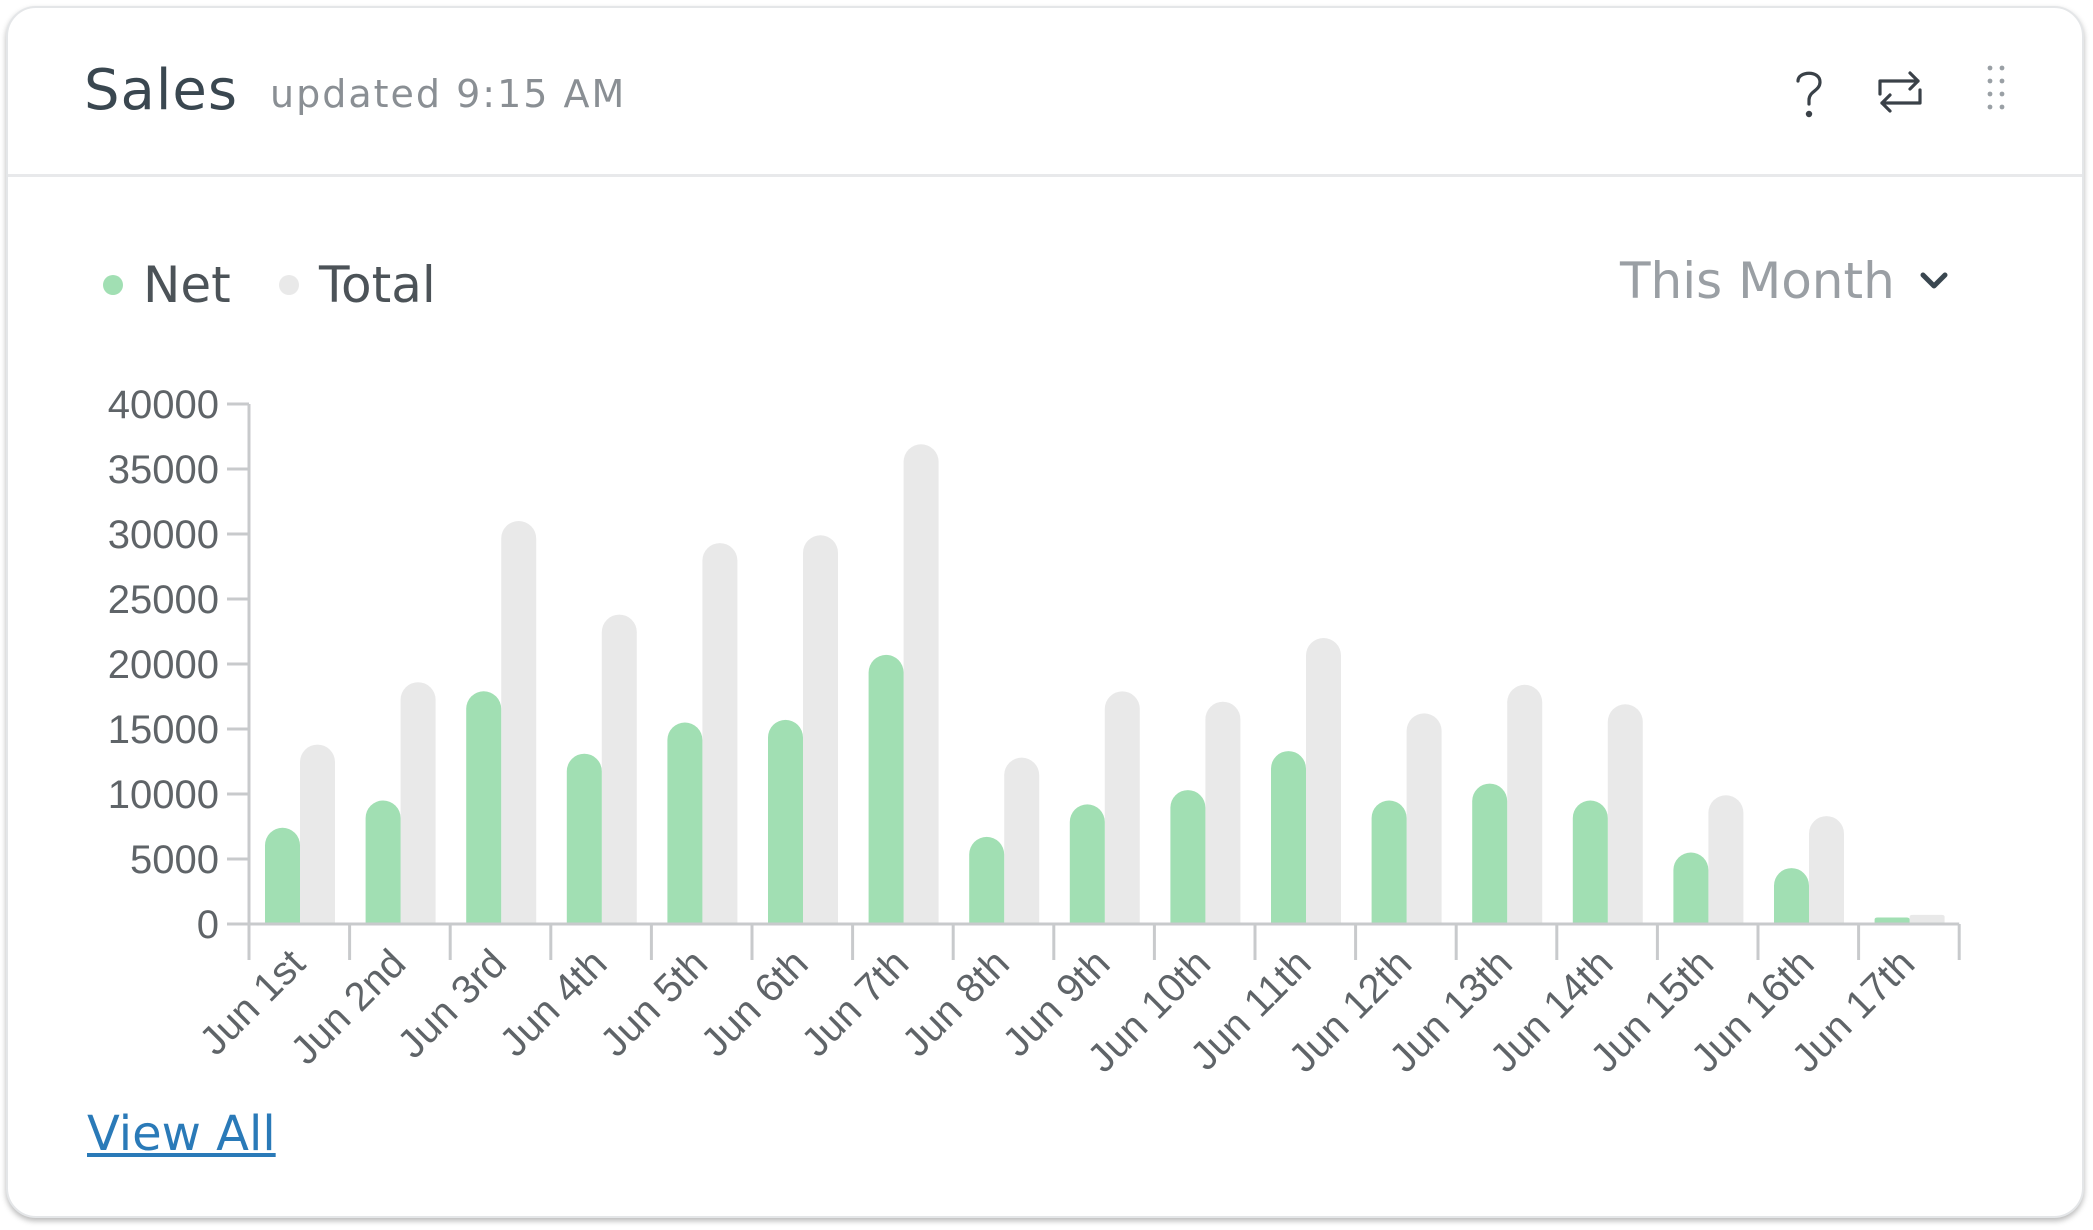  I want to click on x-tick-label: Jun 6th, so click(755, 1003).